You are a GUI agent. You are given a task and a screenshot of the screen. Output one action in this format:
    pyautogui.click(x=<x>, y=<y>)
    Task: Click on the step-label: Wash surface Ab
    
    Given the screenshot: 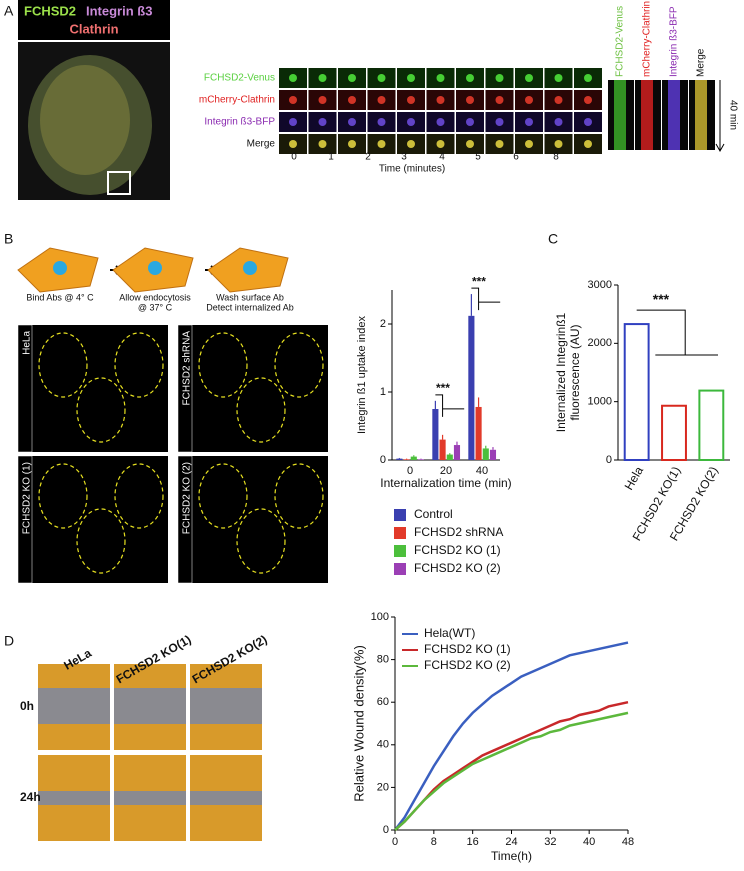 What is the action you would take?
    pyautogui.click(x=250, y=297)
    